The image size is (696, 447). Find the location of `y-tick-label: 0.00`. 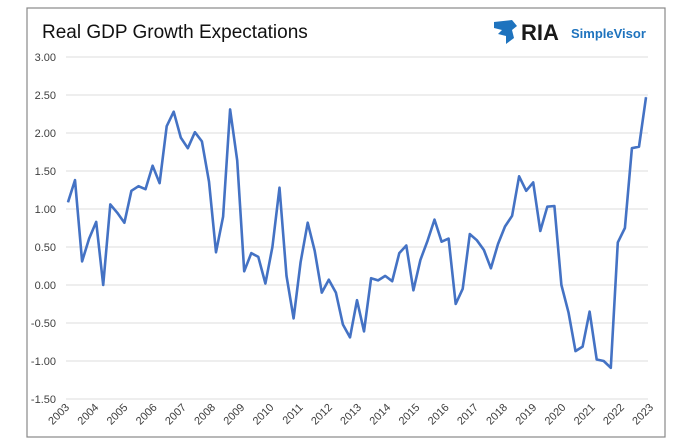

y-tick-label: 0.00 is located at coordinates (45, 286).